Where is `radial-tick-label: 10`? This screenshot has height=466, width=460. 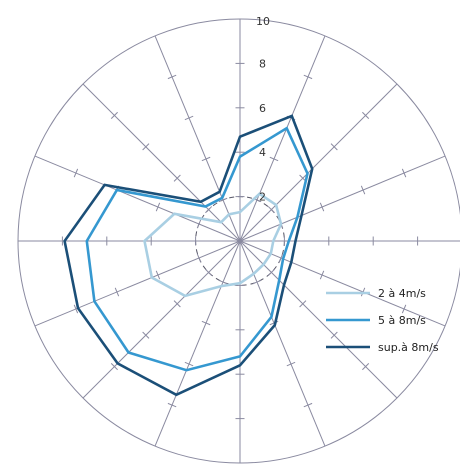 radial-tick-label: 10 is located at coordinates (263, 21).